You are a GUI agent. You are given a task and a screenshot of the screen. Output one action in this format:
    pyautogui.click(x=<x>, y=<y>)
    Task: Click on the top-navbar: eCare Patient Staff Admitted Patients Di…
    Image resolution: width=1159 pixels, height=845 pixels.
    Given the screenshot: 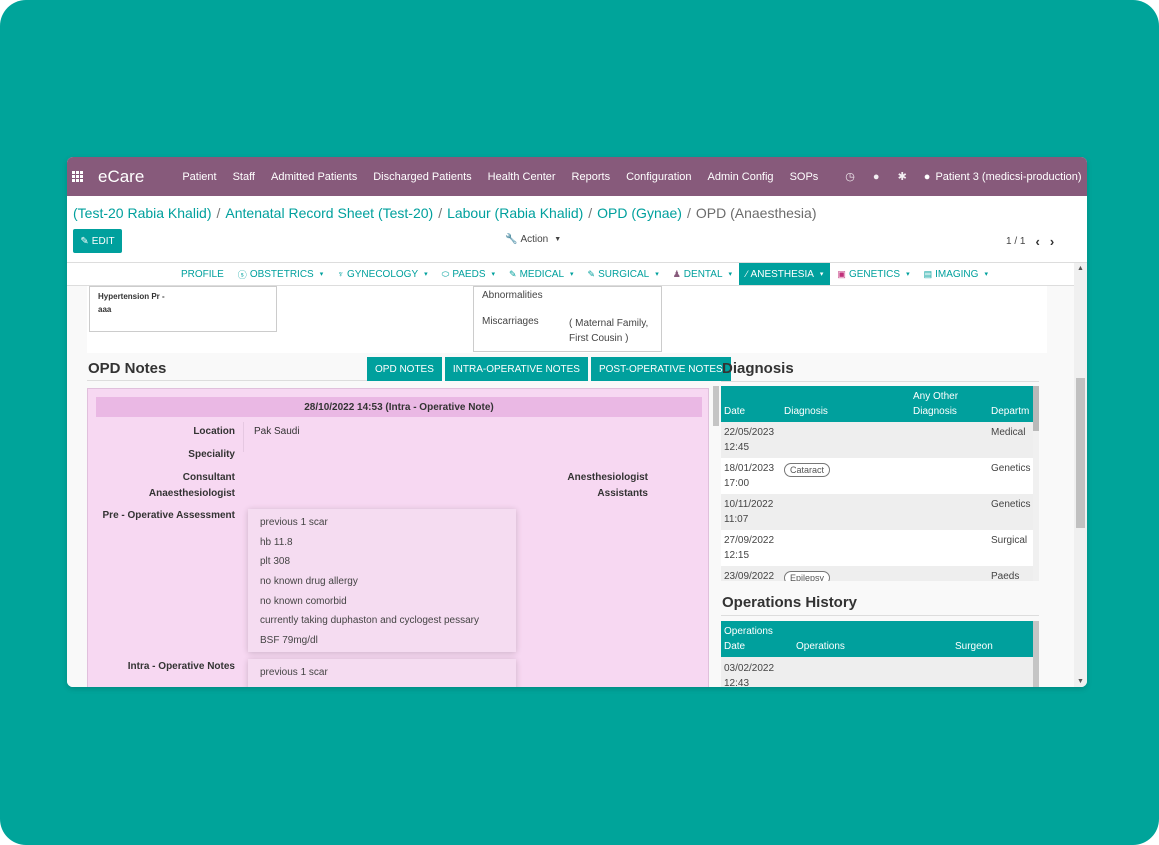 What is the action you would take?
    pyautogui.click(x=577, y=176)
    